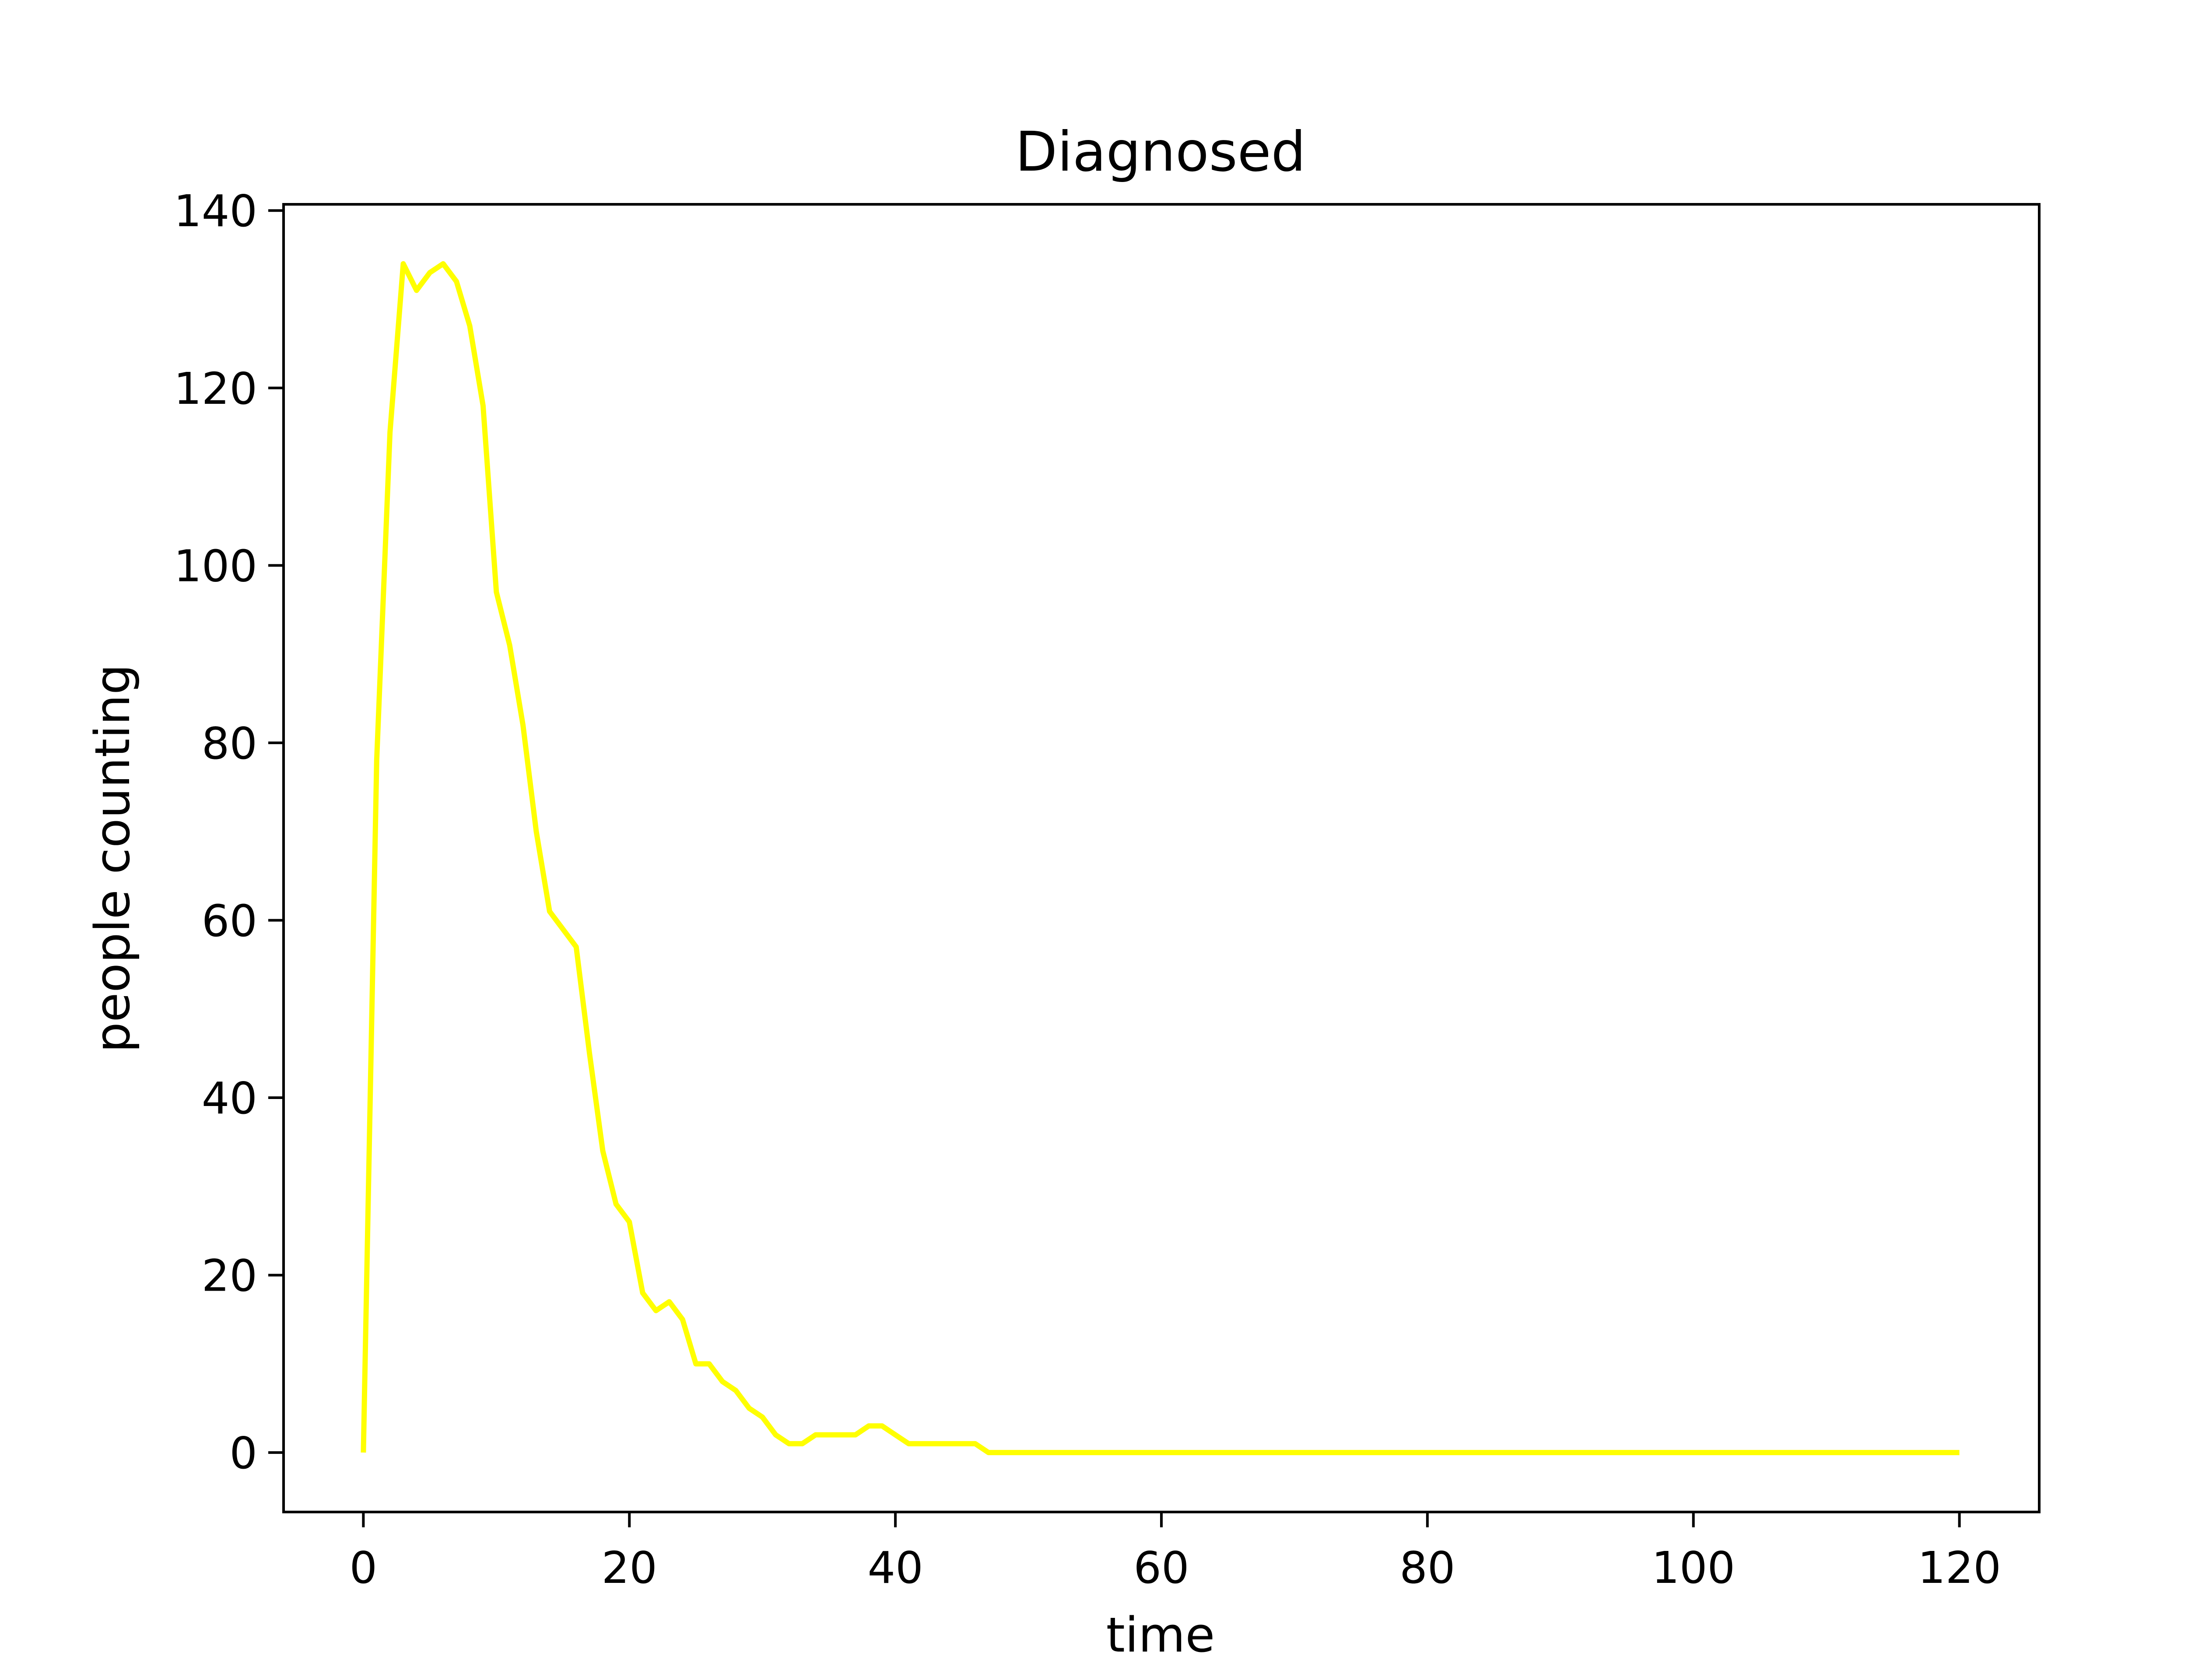 The image size is (2188, 1680). I want to click on y-tick-label: 140, so click(215, 211).